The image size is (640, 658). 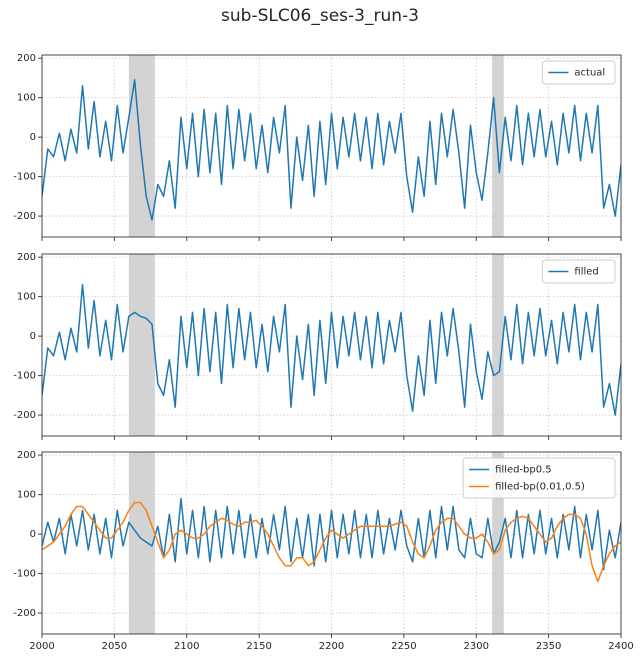 I want to click on legend: filled-bp0.5 filled-bp(0.01,0.5), so click(x=539, y=478).